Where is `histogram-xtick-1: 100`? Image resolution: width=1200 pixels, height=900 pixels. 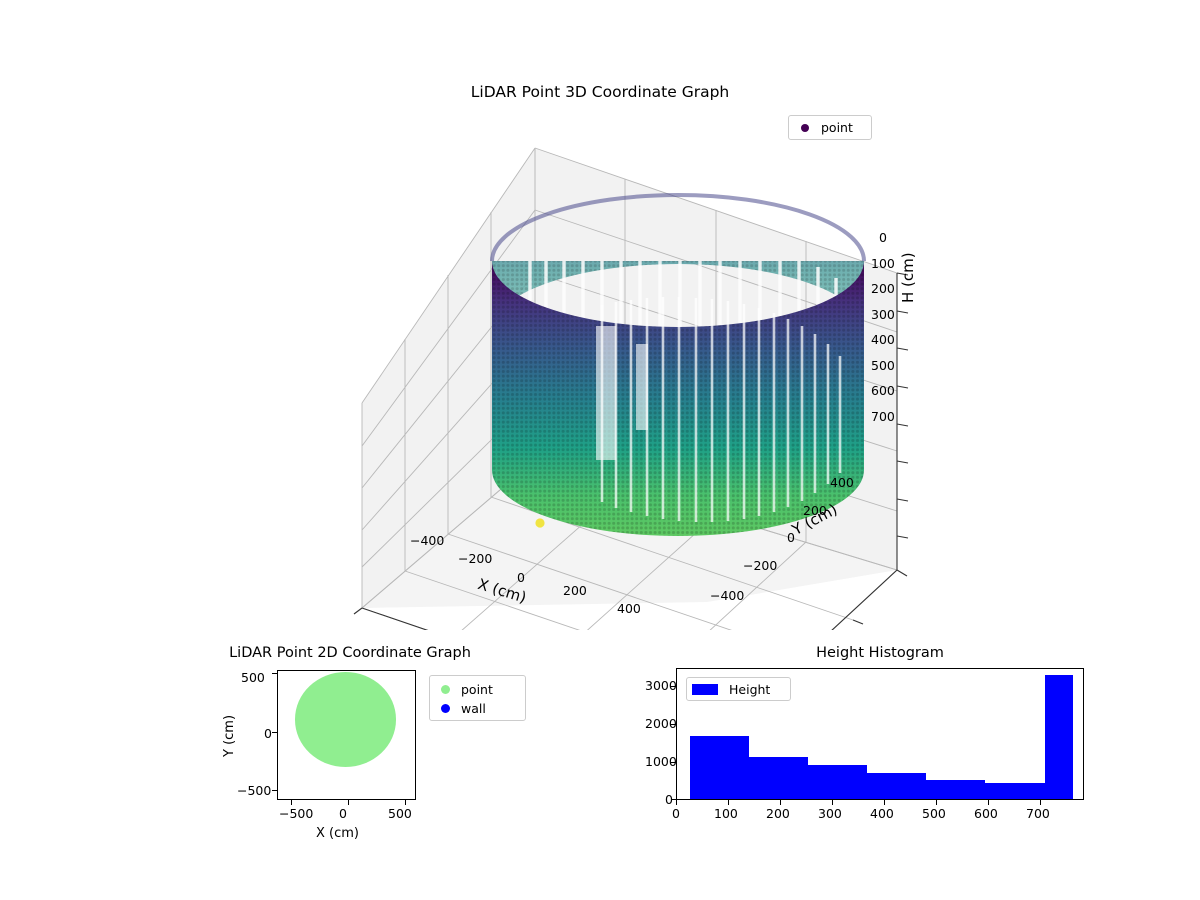 histogram-xtick-1: 100 is located at coordinates (726, 813).